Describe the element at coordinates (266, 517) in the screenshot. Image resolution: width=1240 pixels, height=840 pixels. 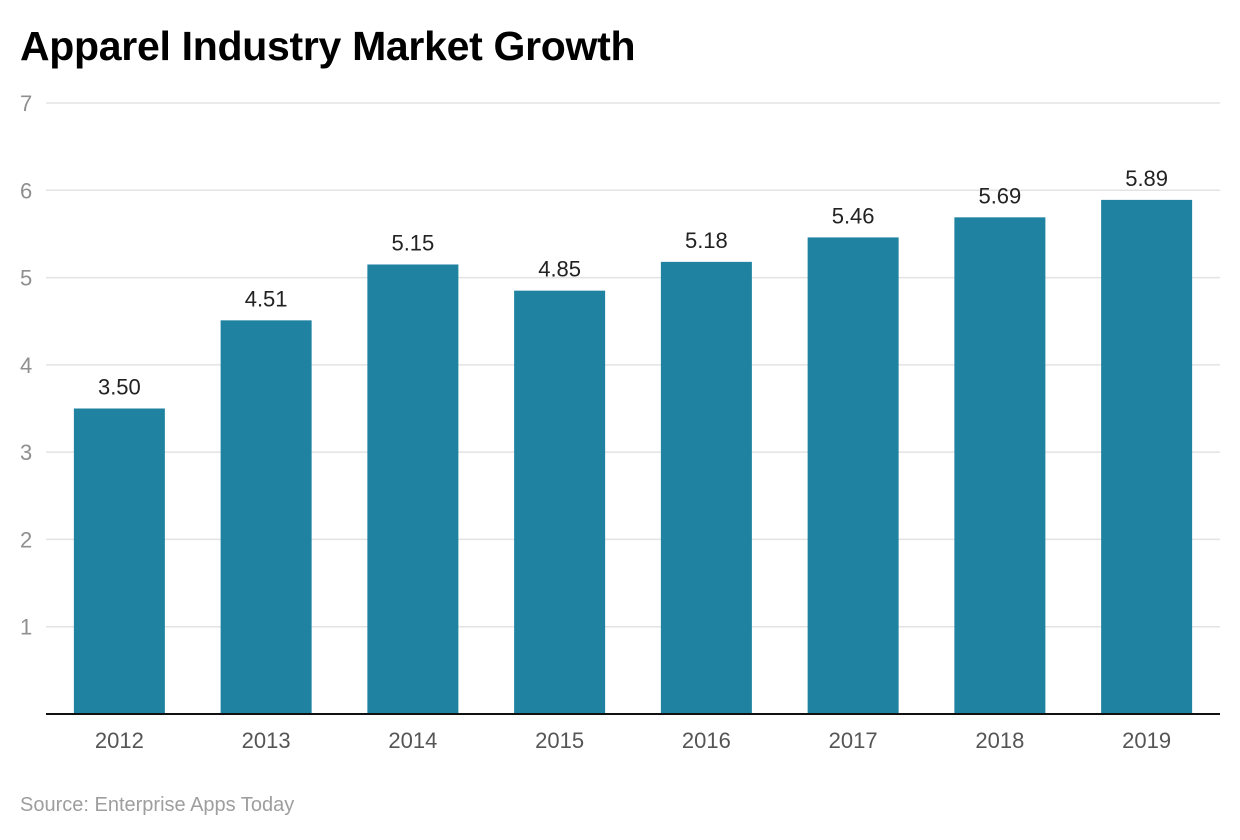
I see `bar-2013` at that location.